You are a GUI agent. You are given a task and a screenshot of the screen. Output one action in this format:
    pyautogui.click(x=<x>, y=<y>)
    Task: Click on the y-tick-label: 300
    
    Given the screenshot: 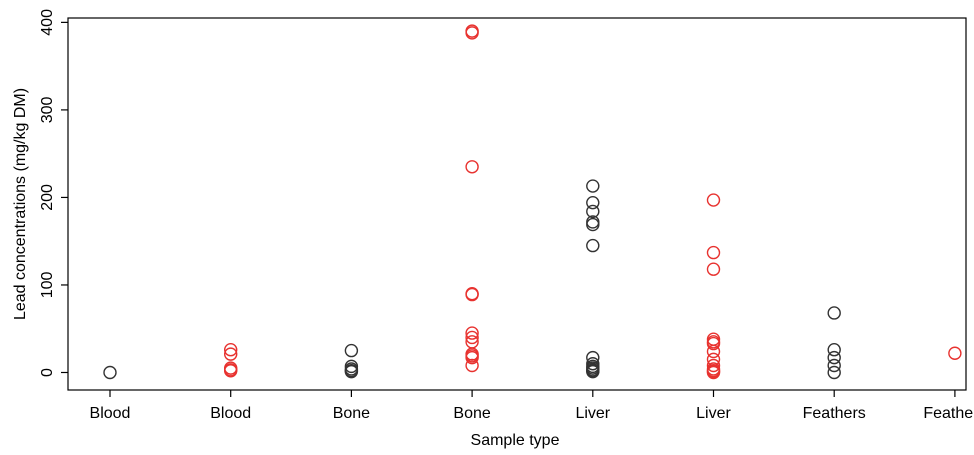 What is the action you would take?
    pyautogui.click(x=47, y=109)
    